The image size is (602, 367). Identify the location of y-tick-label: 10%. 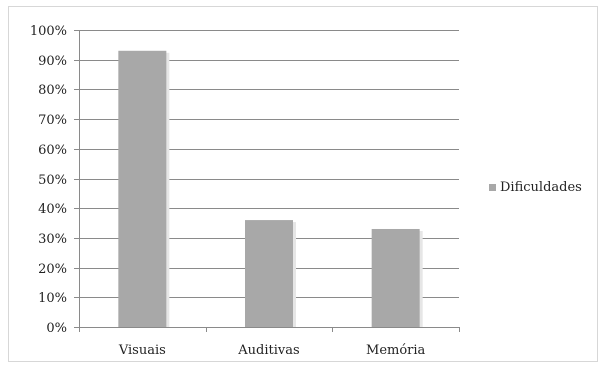
(52, 298).